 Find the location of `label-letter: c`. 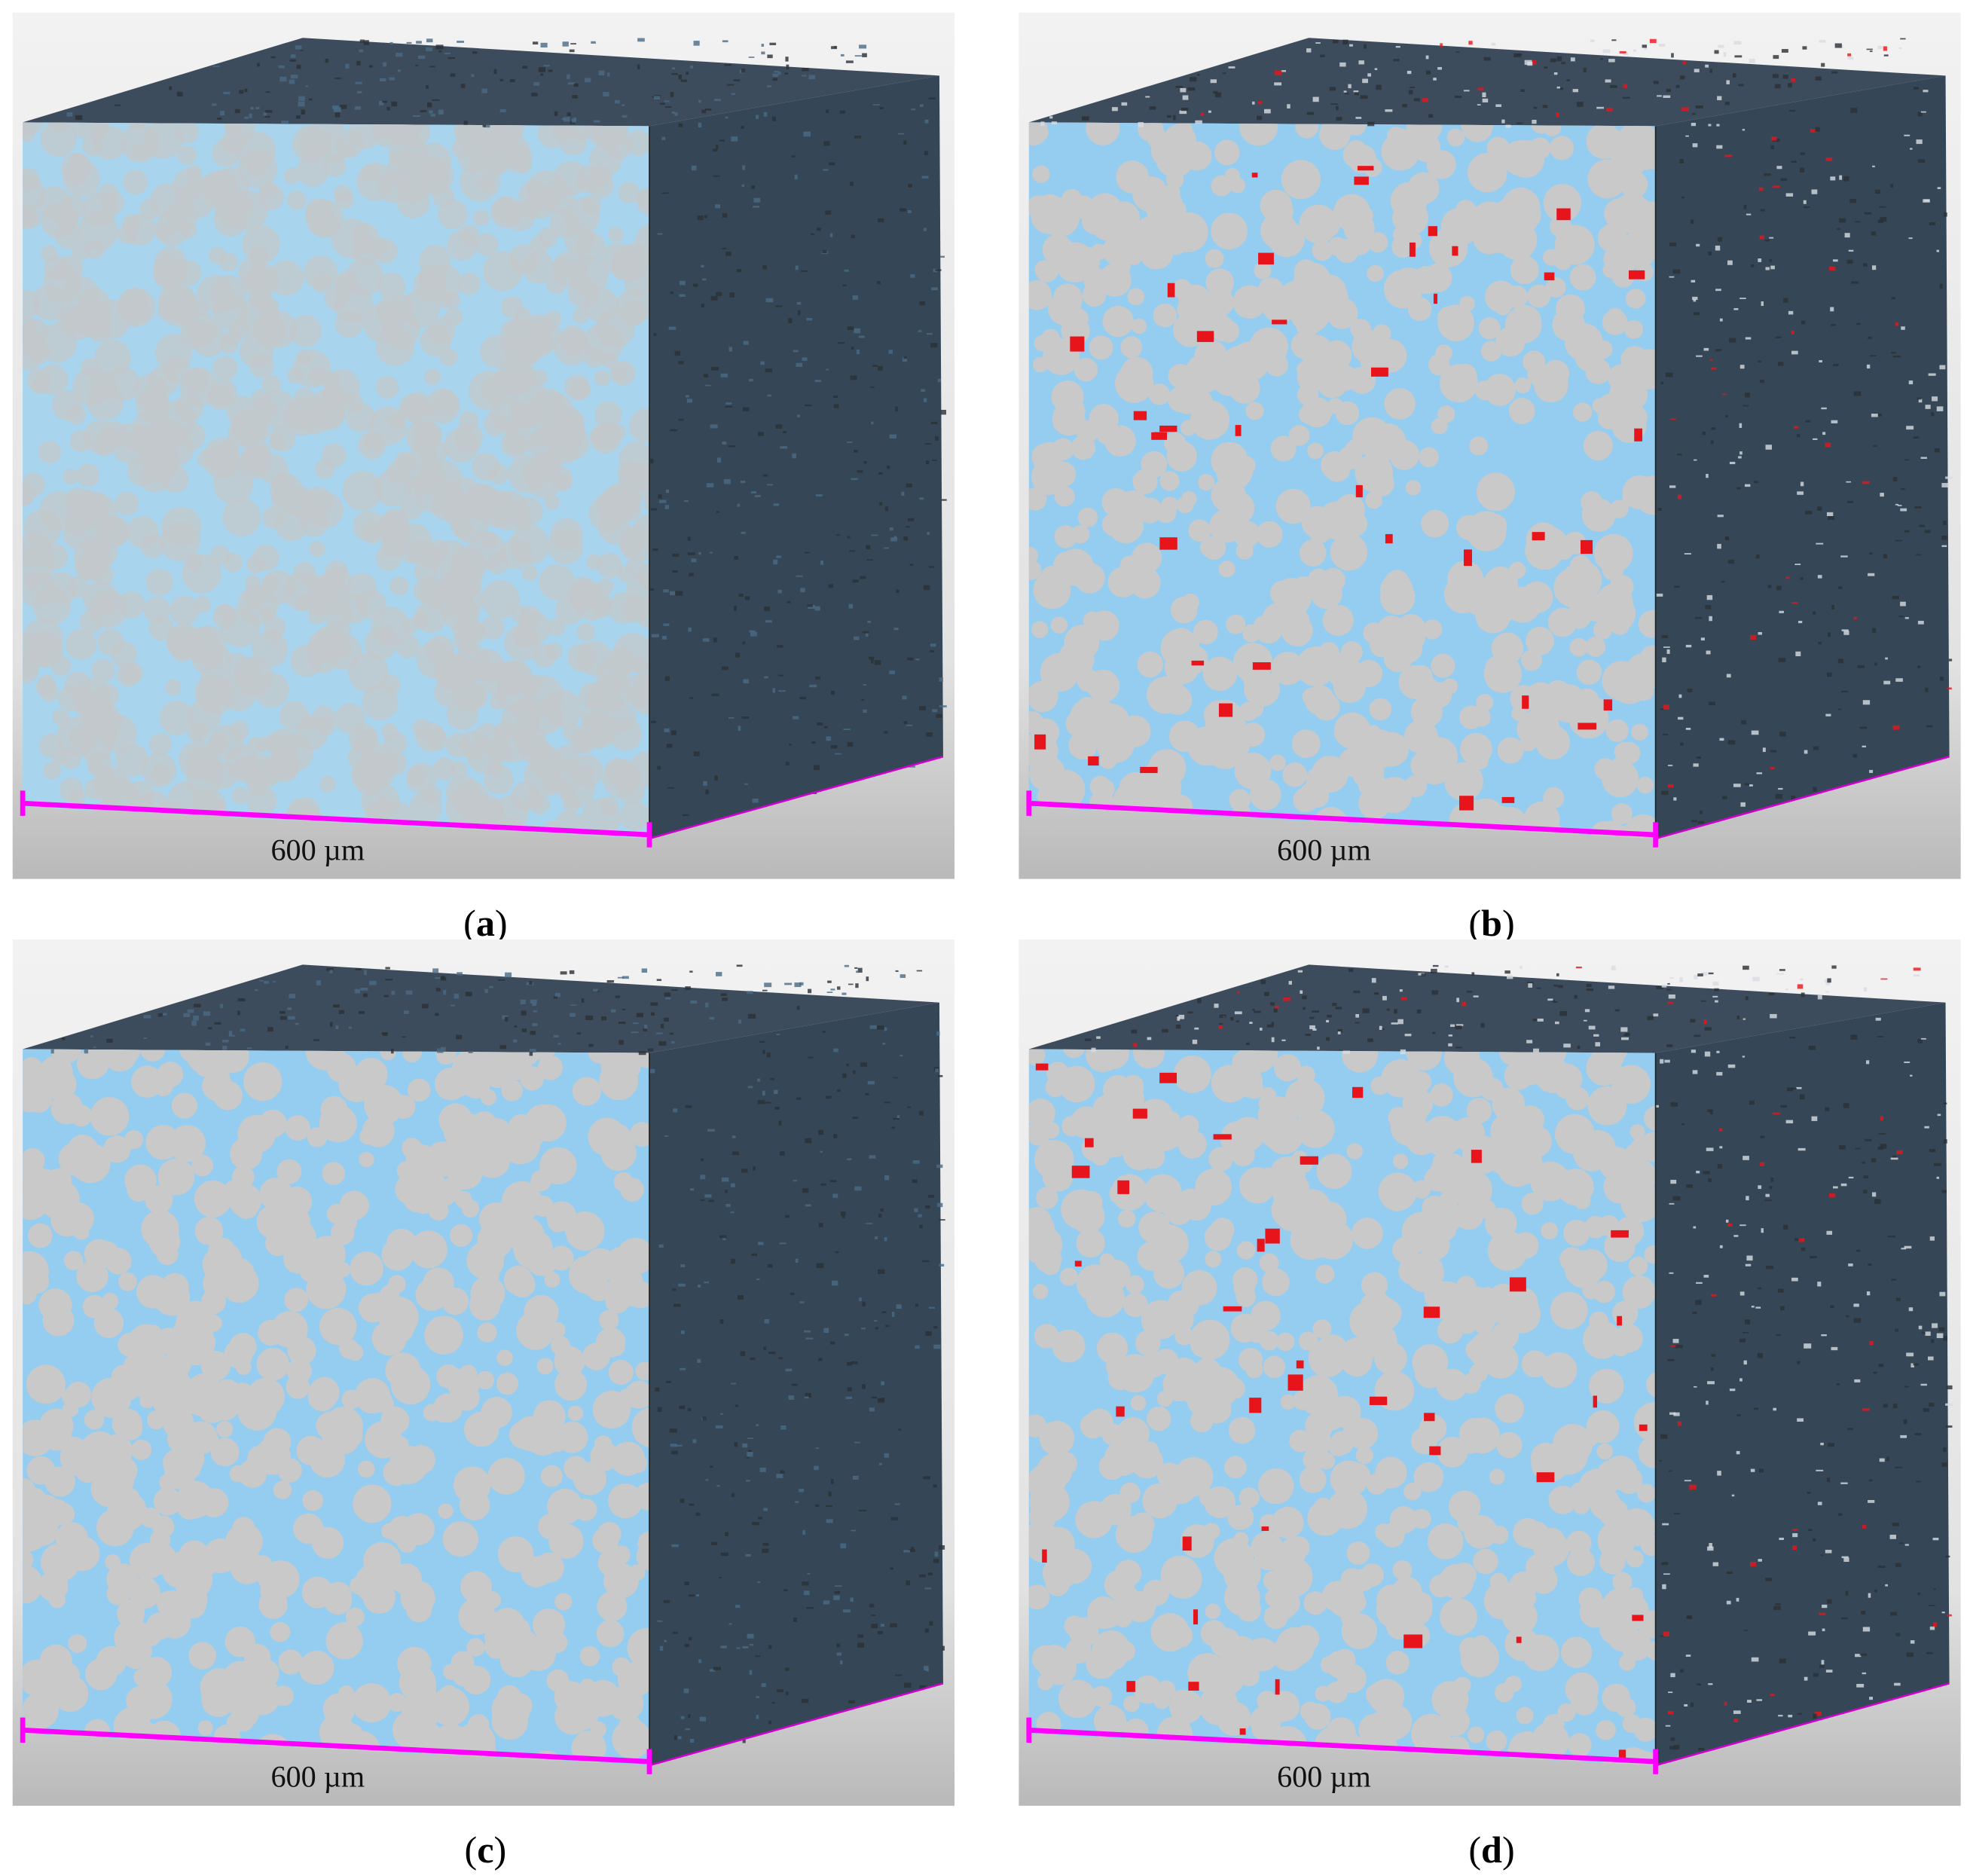

label-letter: c is located at coordinates (485, 1850).